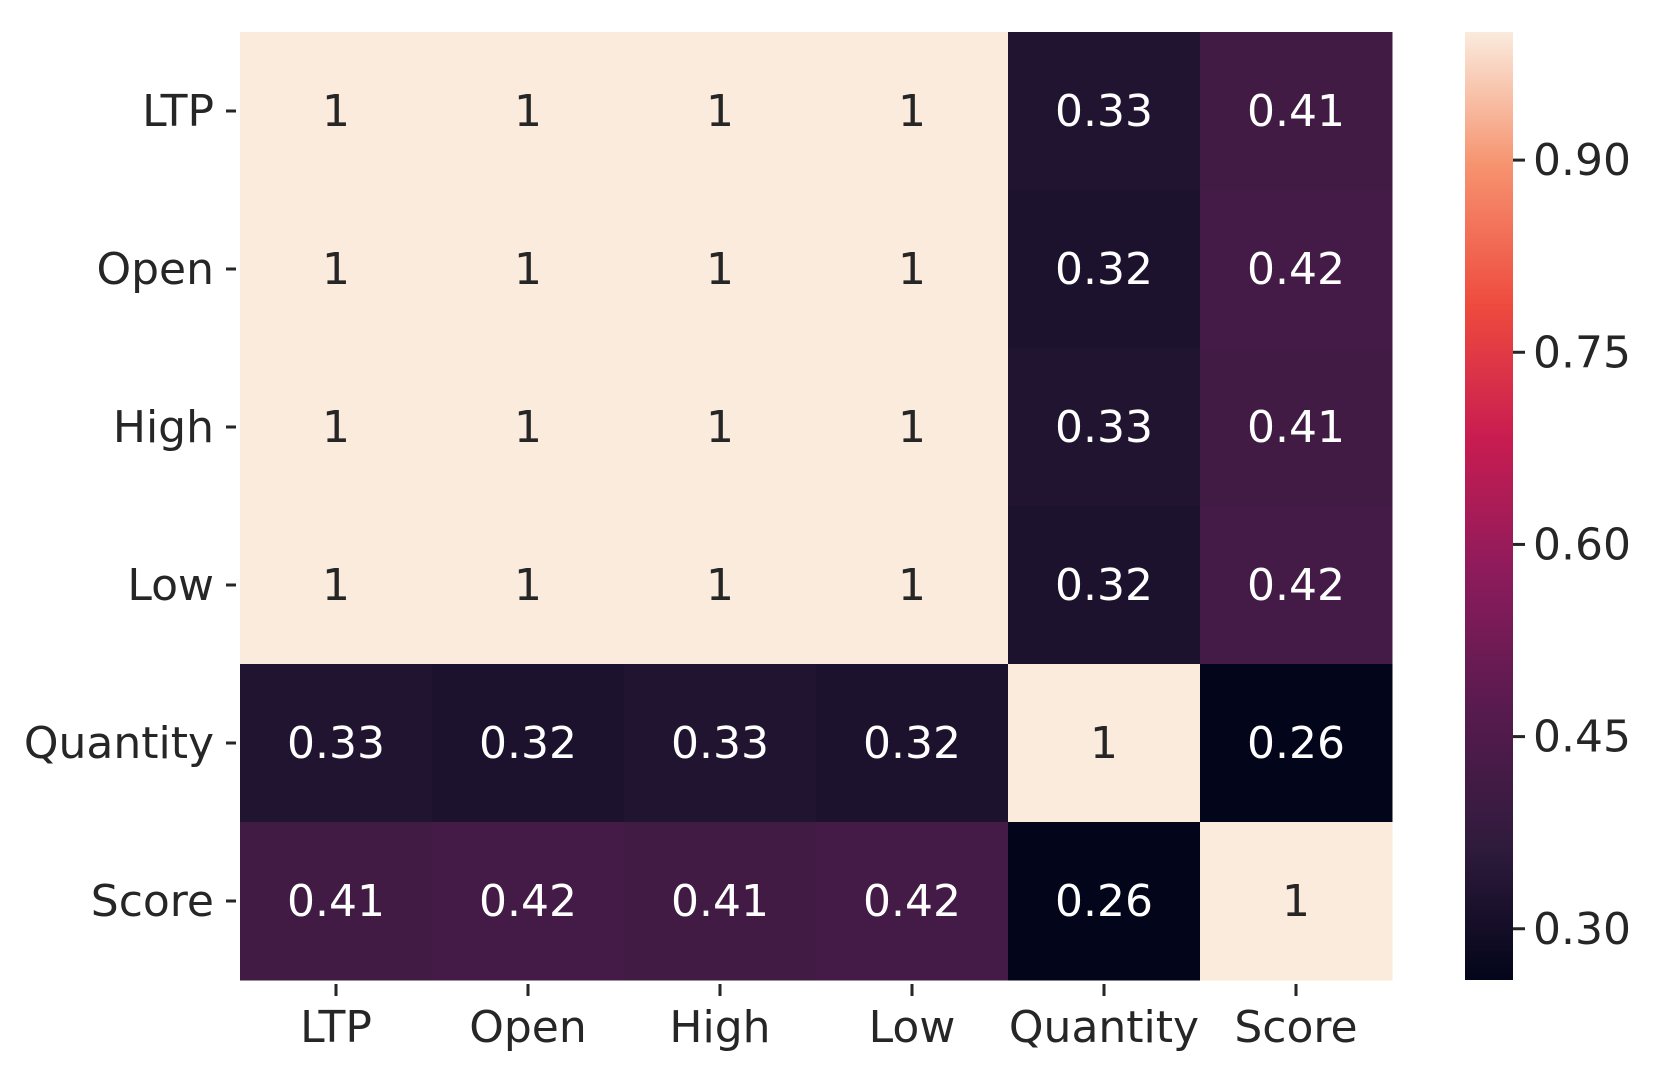  I want to click on heatmap-cell-quantity-high, so click(720, 743).